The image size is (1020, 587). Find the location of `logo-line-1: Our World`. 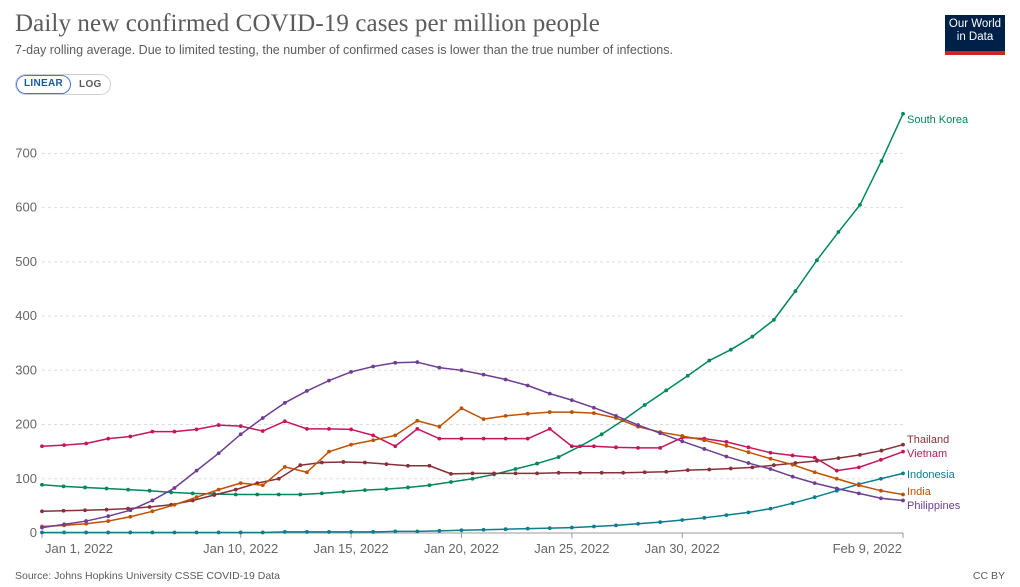

logo-line-1: Our World is located at coordinates (975, 24).